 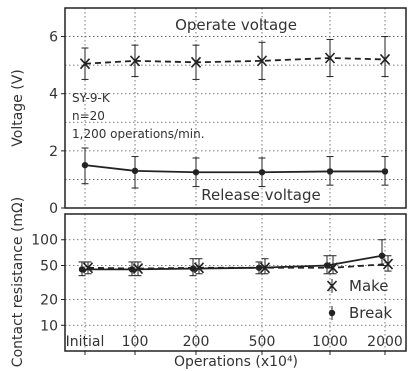 What do you see at coordinates (196, 342) in the screenshot?
I see `x-tick-label: 200` at bounding box center [196, 342].